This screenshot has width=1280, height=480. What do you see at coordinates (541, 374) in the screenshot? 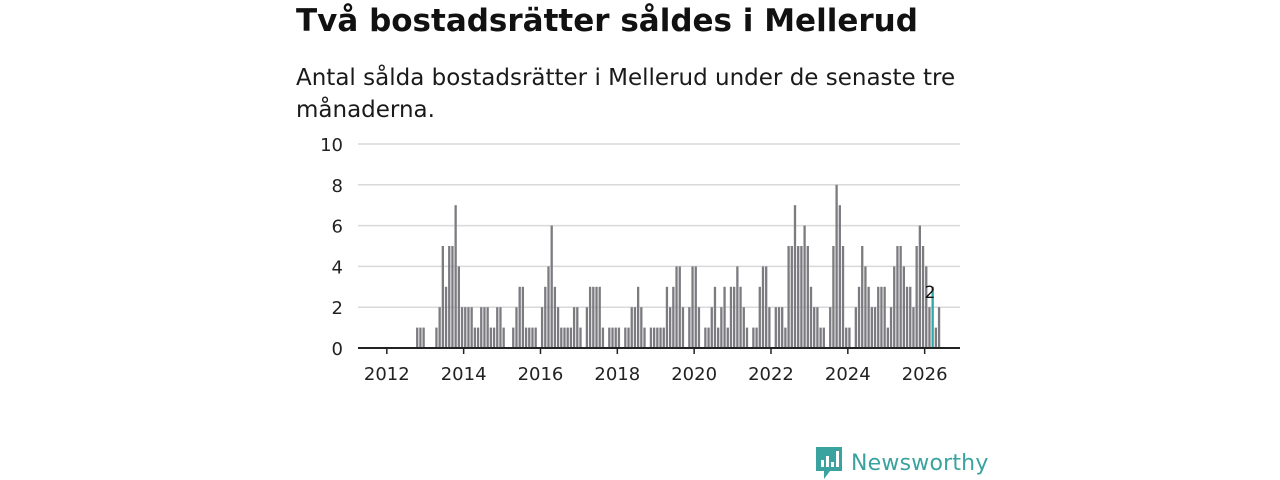
I see `x-tick-label: 2016` at bounding box center [541, 374].